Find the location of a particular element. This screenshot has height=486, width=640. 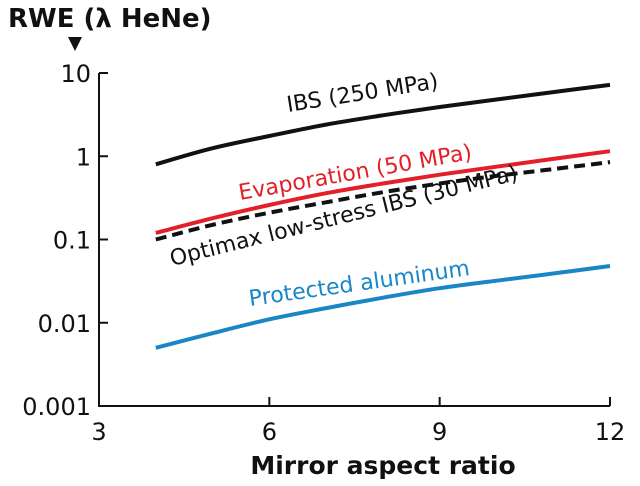

x-tick-label: 12 is located at coordinates (610, 432).